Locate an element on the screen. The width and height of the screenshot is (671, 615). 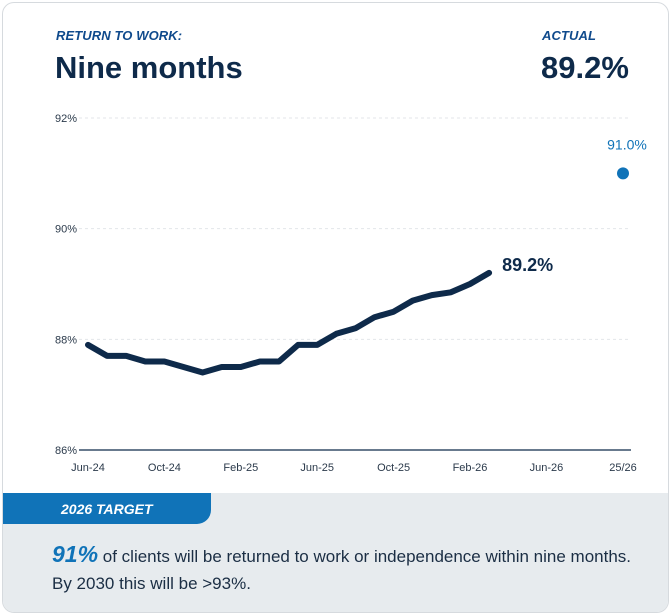
y-tick-label: 92% is located at coordinates (66, 119).